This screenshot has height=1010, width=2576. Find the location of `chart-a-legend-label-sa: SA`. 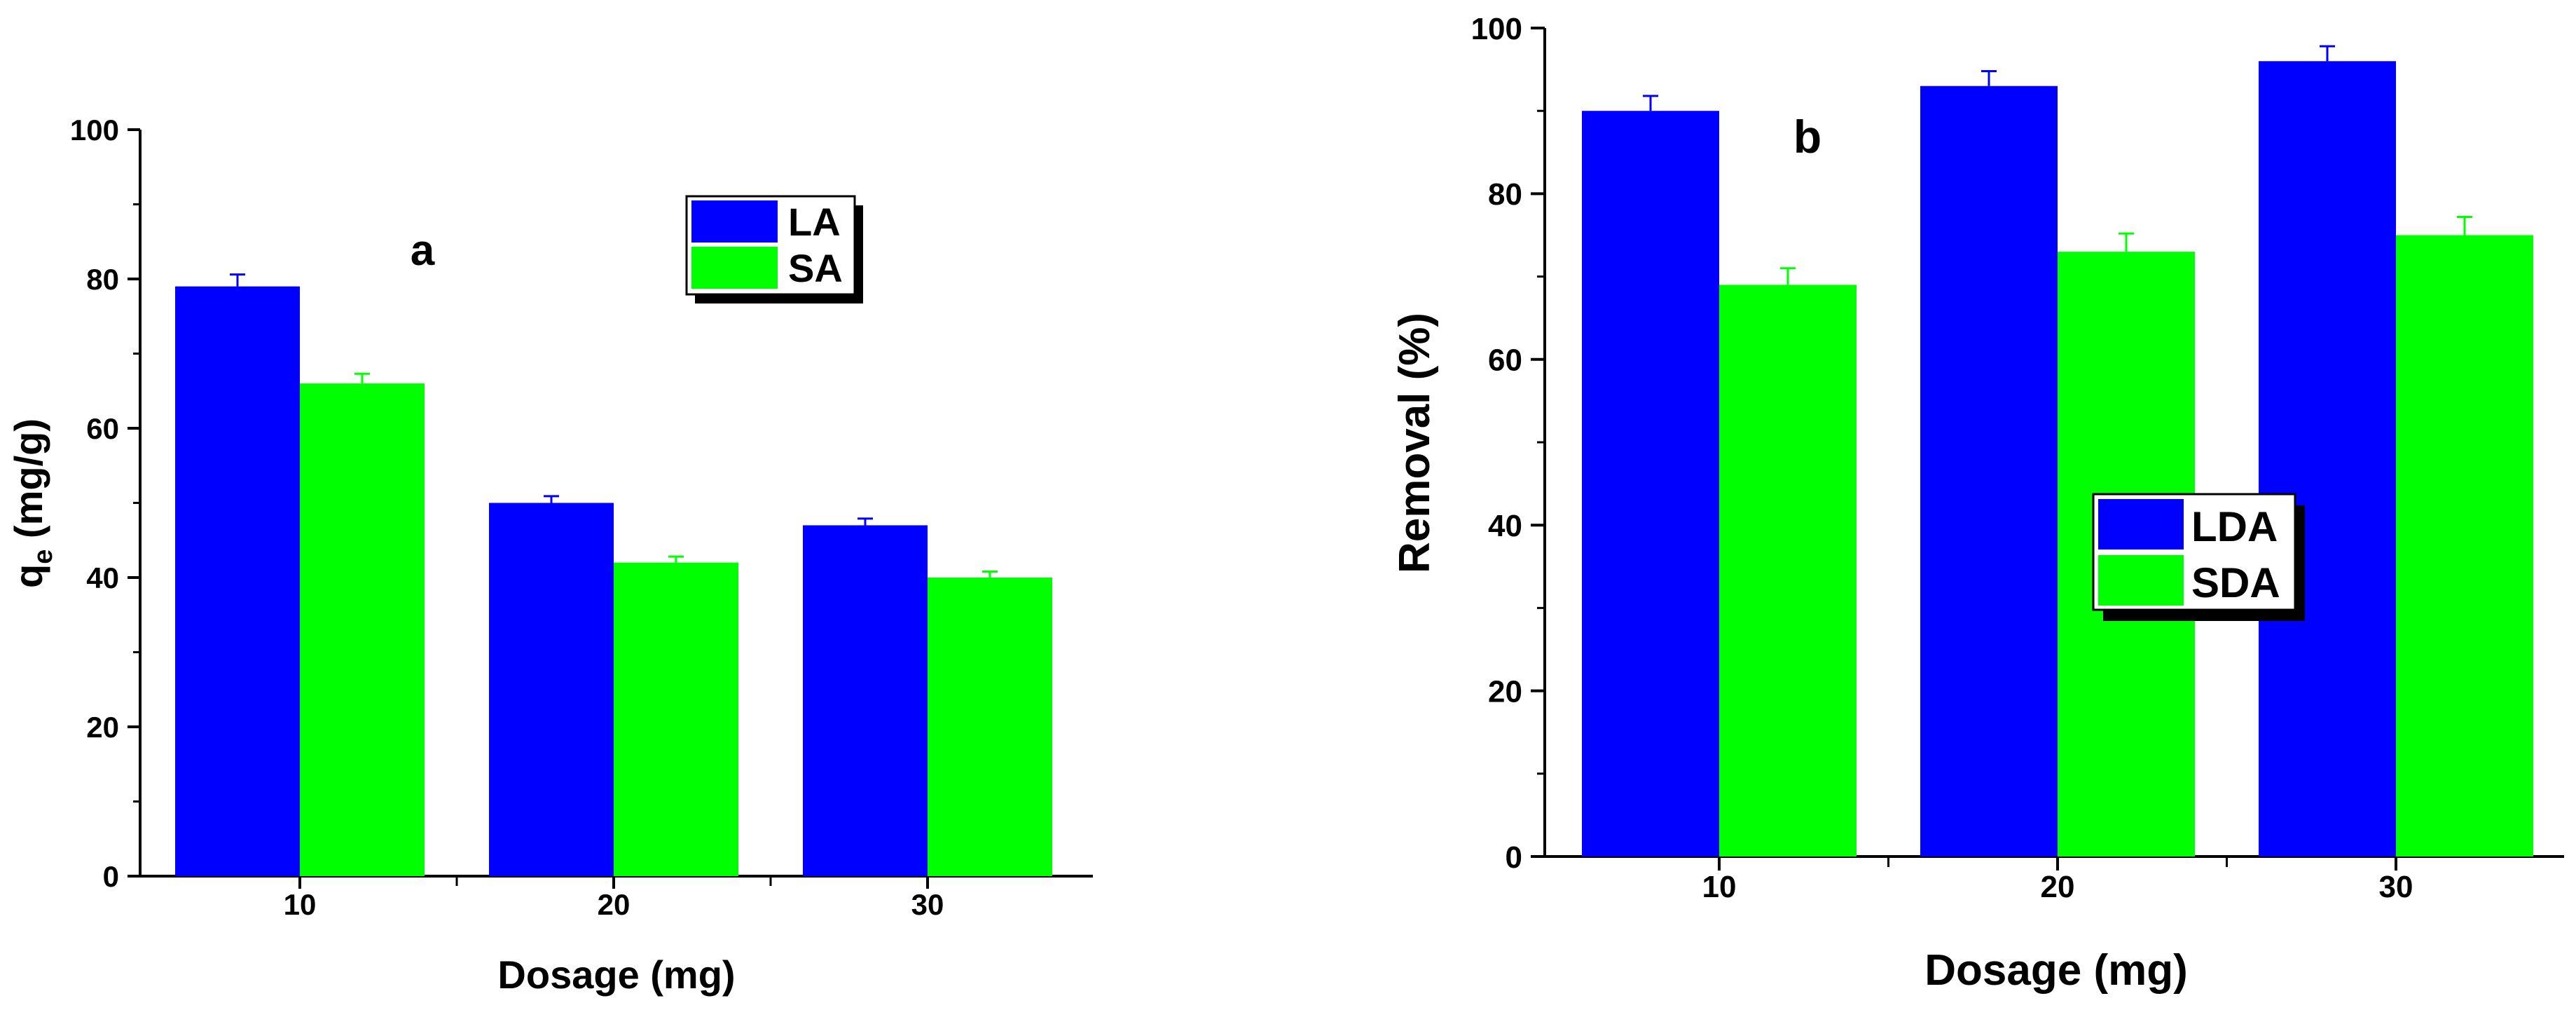

chart-a-legend-label-sa: SA is located at coordinates (815, 268).